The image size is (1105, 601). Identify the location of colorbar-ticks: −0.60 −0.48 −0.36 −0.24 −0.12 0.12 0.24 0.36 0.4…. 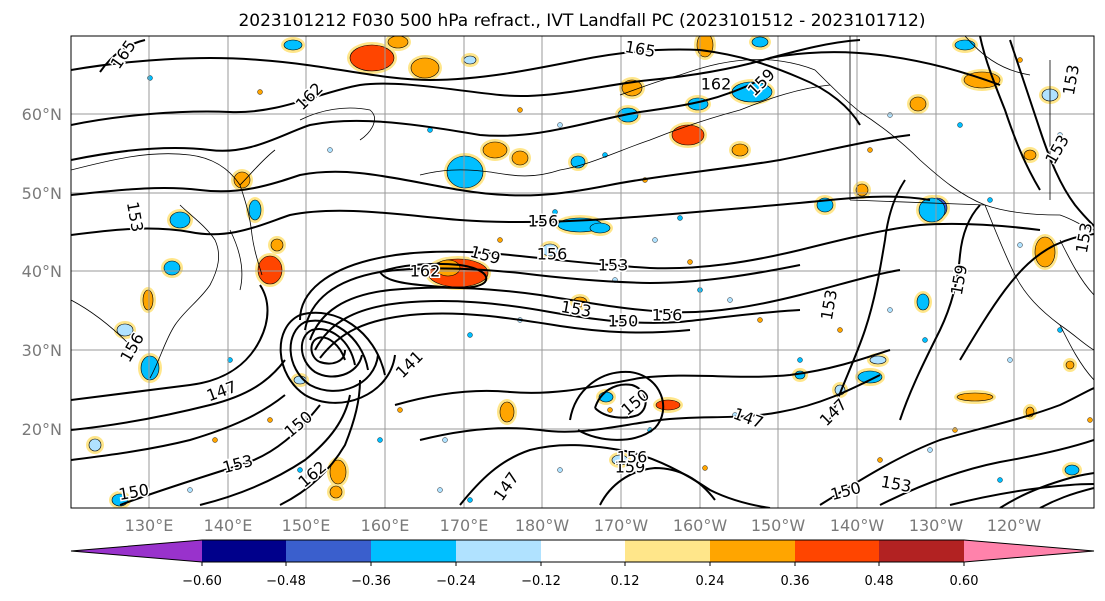
(580, 575).